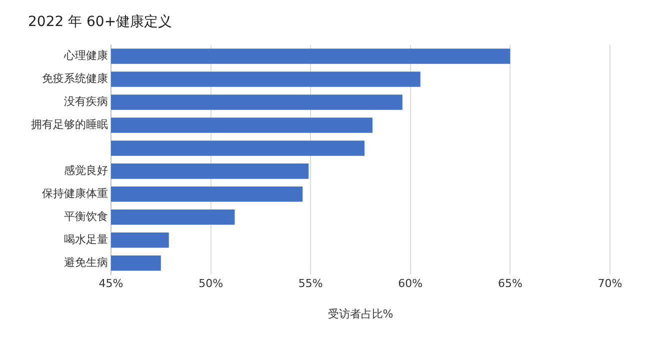  Describe the element at coordinates (86, 262) in the screenshot. I see `y-tick-label: 避免生病` at that location.